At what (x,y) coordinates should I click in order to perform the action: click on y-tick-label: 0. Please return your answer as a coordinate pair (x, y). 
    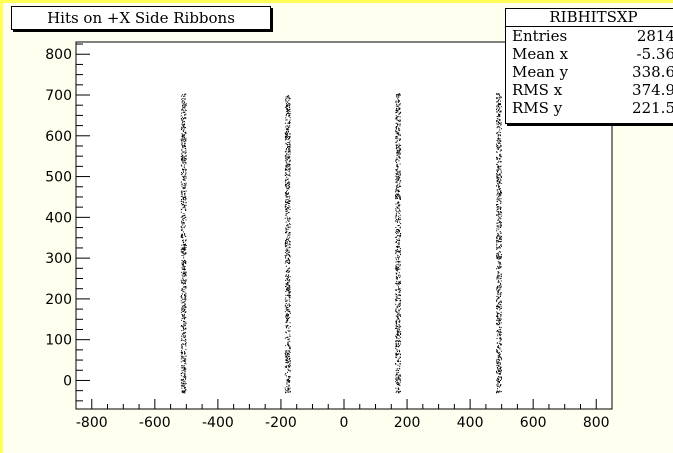
    Looking at the image, I should click on (67, 381).